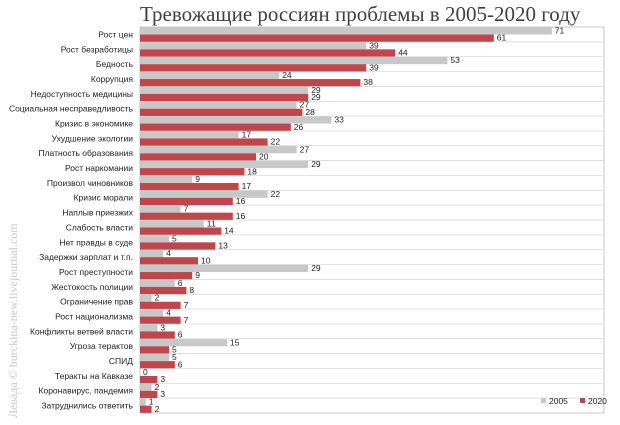 This screenshot has width=620, height=425. Describe the element at coordinates (247, 134) in the screenshot. I see `data-label-2005: 17` at that location.